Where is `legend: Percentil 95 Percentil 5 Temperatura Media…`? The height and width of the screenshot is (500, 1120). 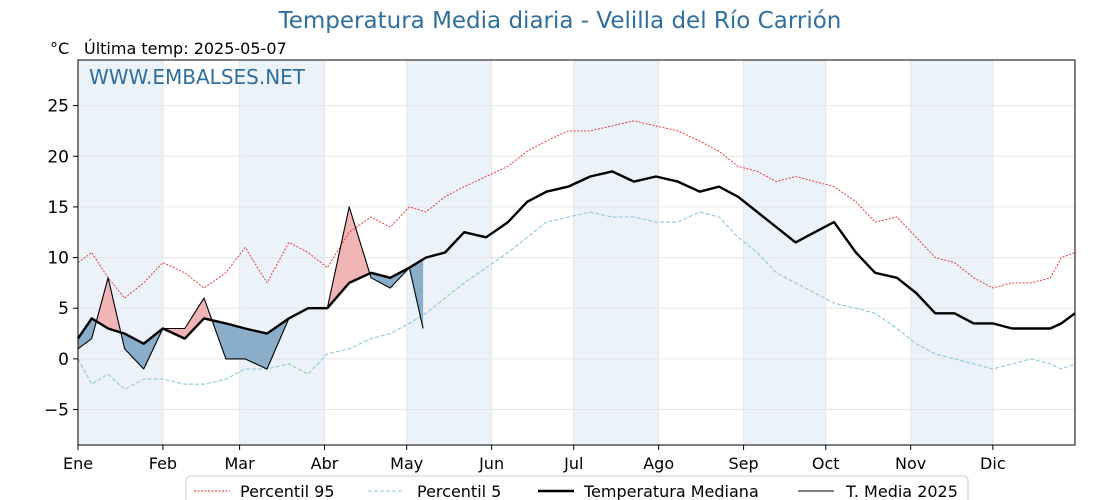
legend: Percentil 95 Percentil 5 Temperatura Media… is located at coordinates (577, 487).